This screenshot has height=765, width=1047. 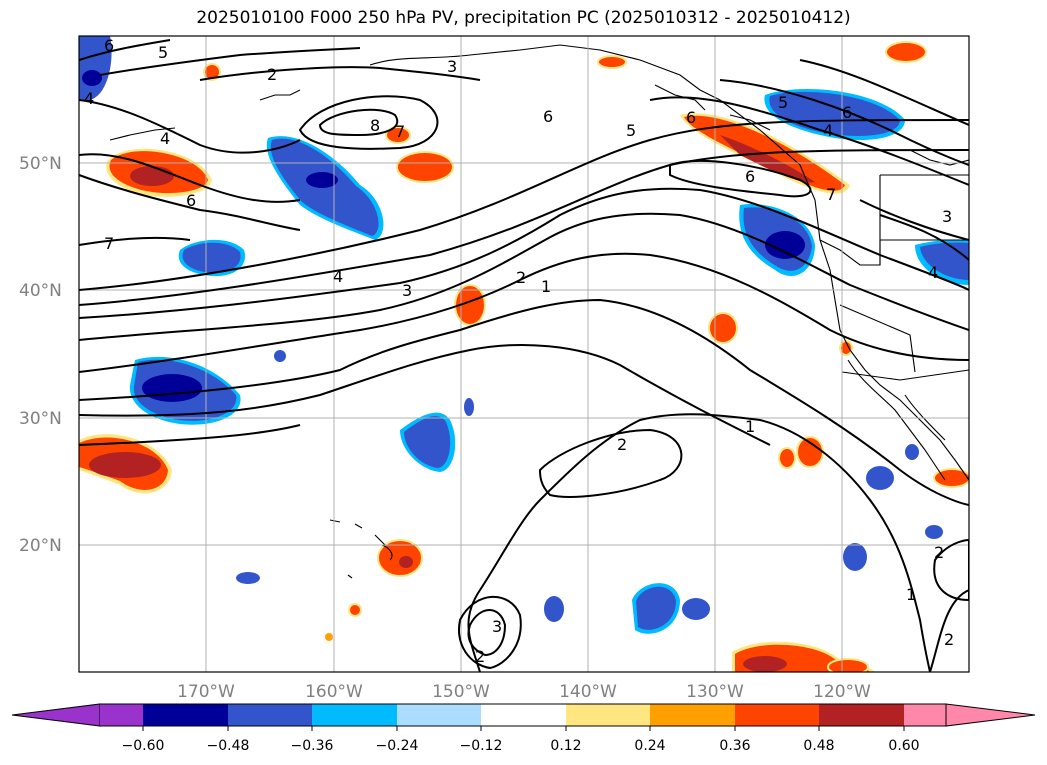 I want to click on lon-label: 160°W, so click(x=334, y=692).